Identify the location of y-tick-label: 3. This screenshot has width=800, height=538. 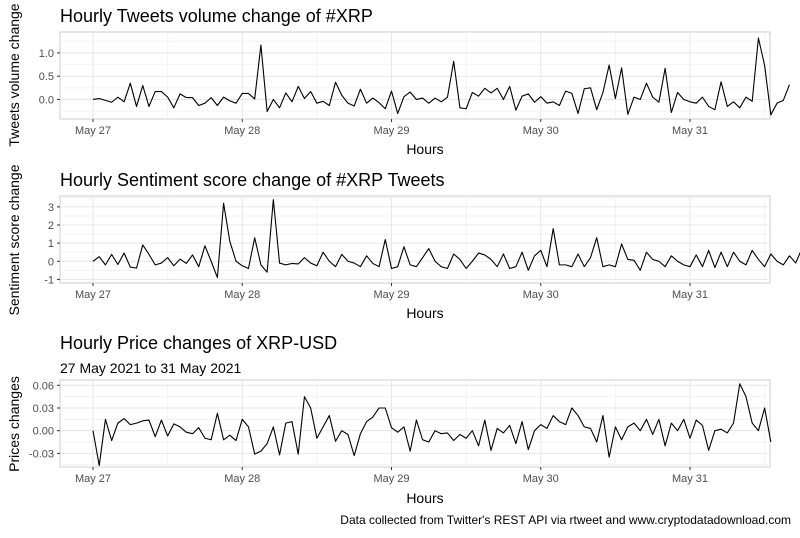
(51, 208).